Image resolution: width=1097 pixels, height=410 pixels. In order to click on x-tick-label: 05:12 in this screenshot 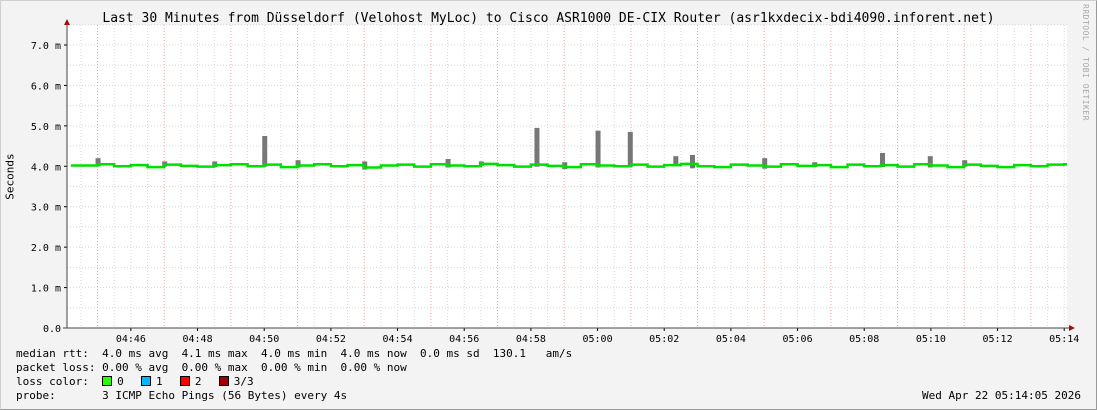, I will do `click(998, 339)`.